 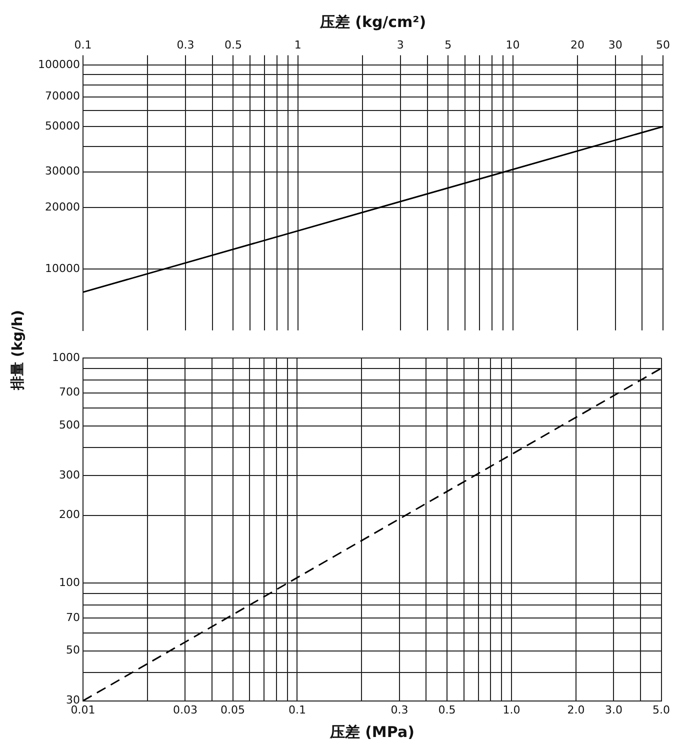 What do you see at coordinates (62, 207) in the screenshot?
I see `y-tick-label: 20000` at bounding box center [62, 207].